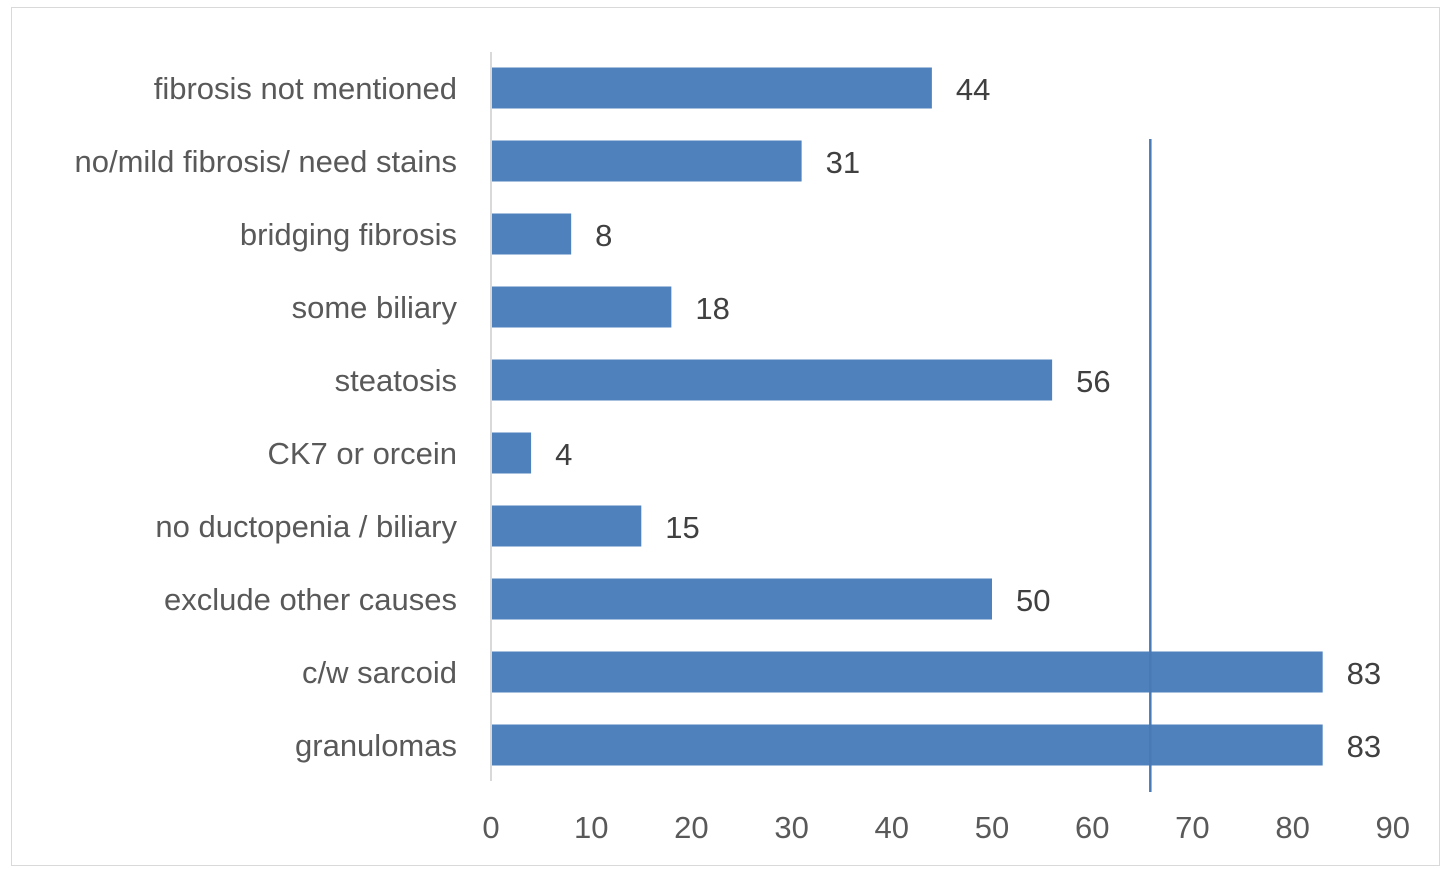 The width and height of the screenshot is (1443, 869). I want to click on bar-no-ductopenia-biliary, so click(567, 526).